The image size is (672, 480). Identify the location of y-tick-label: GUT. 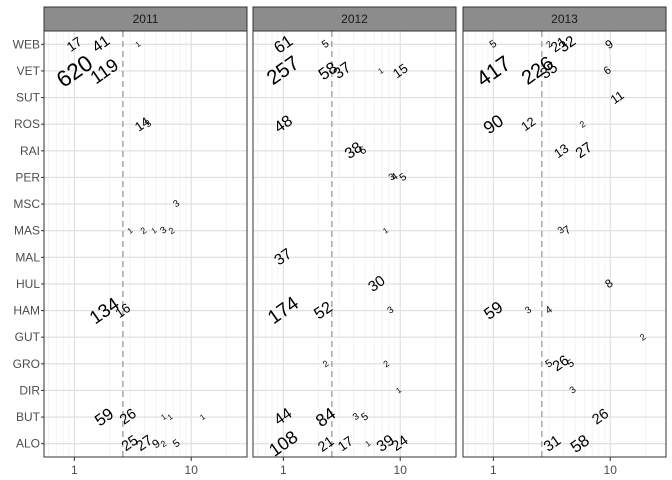
(28, 337).